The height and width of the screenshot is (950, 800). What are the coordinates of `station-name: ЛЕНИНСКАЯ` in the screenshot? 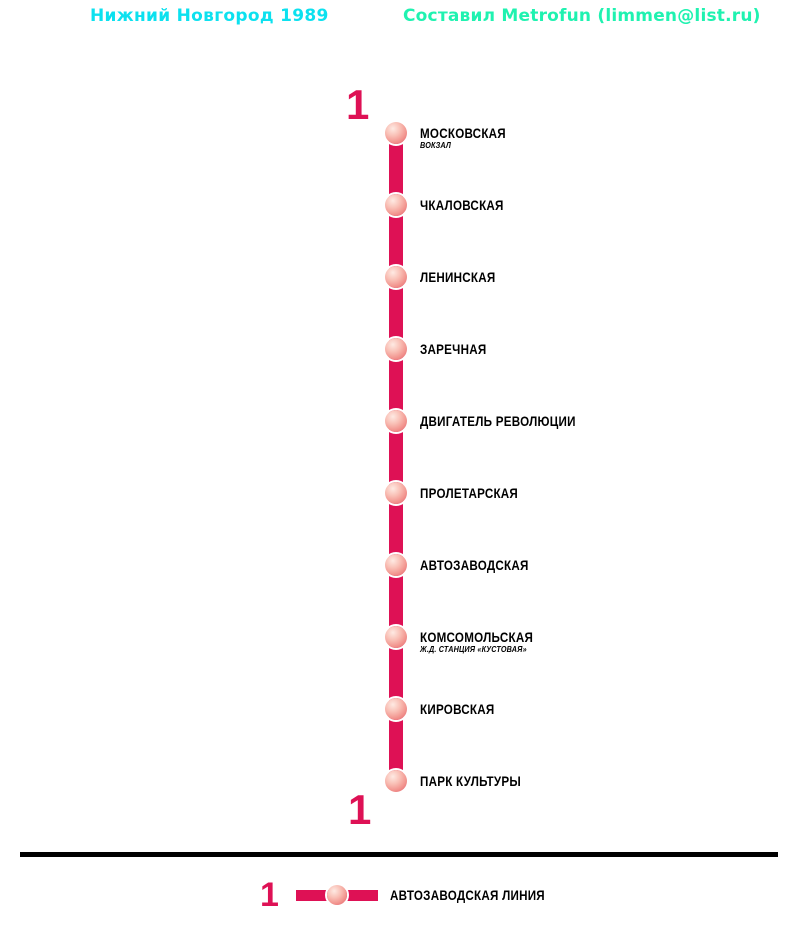 It's located at (458, 277).